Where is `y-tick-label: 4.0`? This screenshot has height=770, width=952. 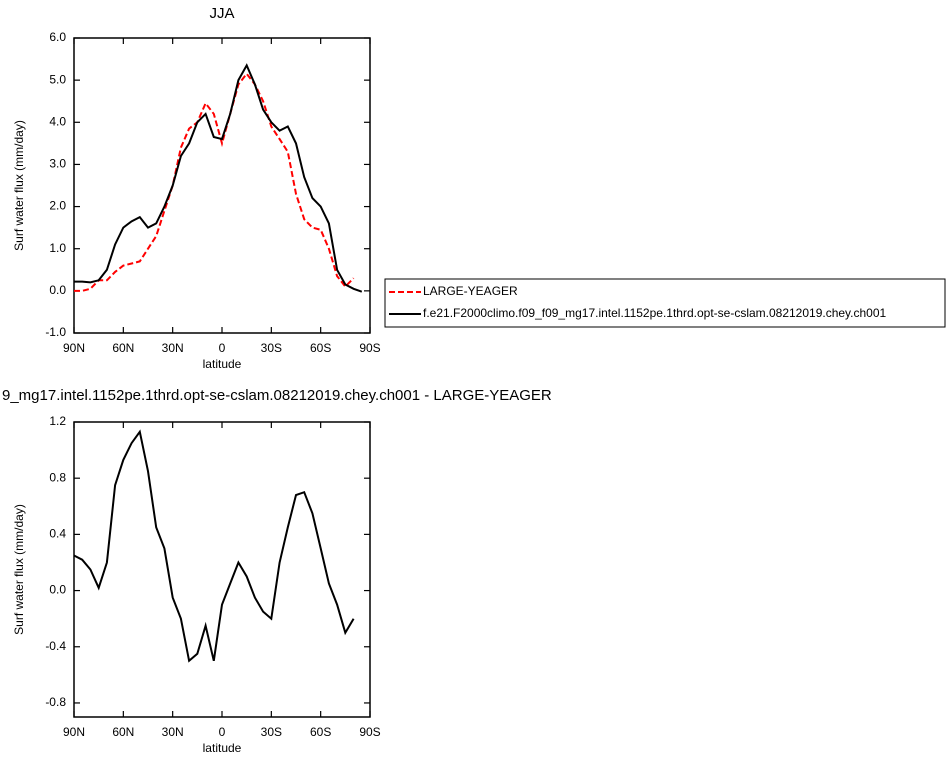
y-tick-label: 4.0 is located at coordinates (57, 121).